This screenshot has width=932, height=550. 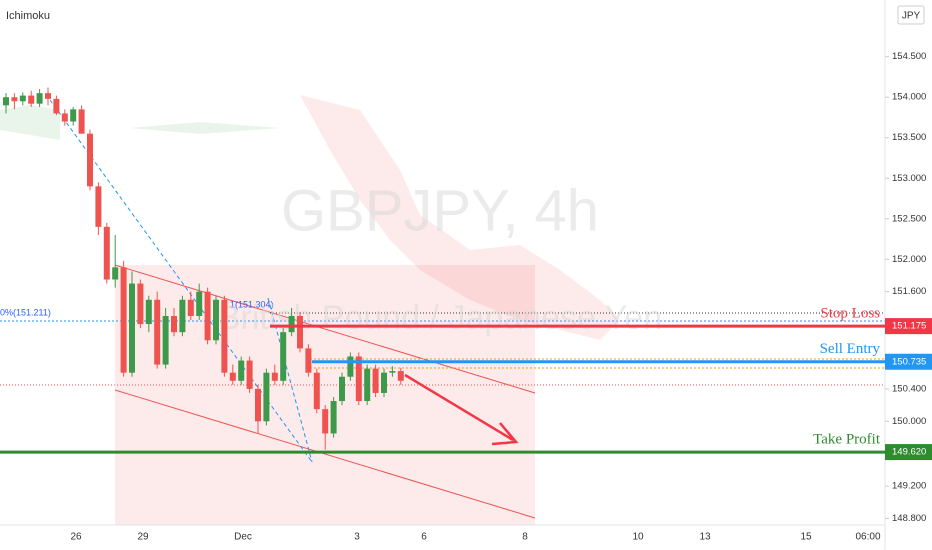 What do you see at coordinates (909, 97) in the screenshot?
I see `y-tick-label: 154.000` at bounding box center [909, 97].